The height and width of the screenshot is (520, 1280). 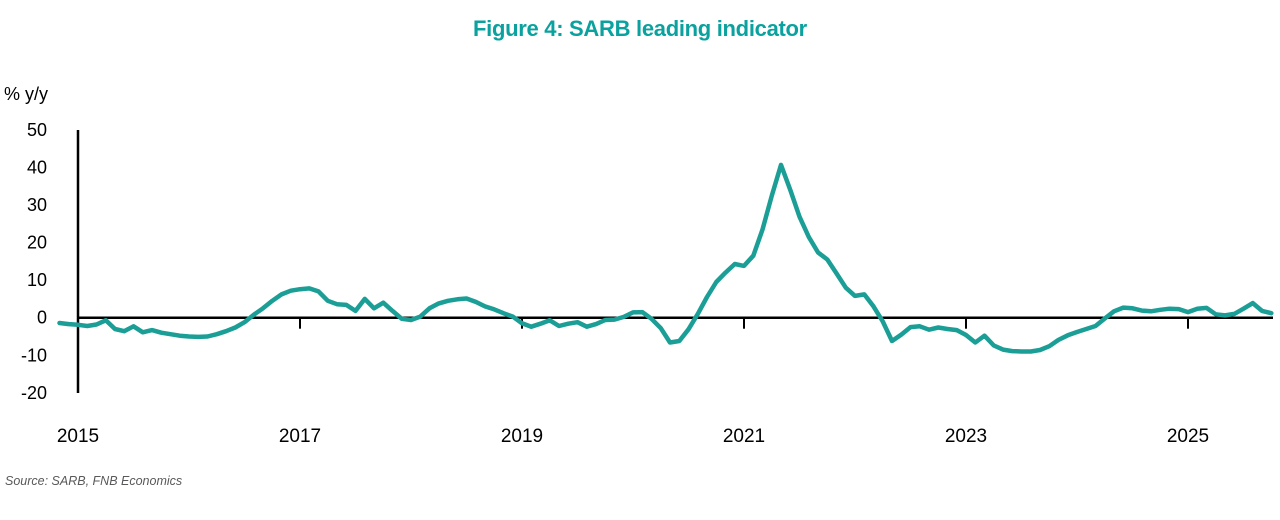 What do you see at coordinates (26, 94) in the screenshot?
I see `y-axis-unit-label: % y/y` at bounding box center [26, 94].